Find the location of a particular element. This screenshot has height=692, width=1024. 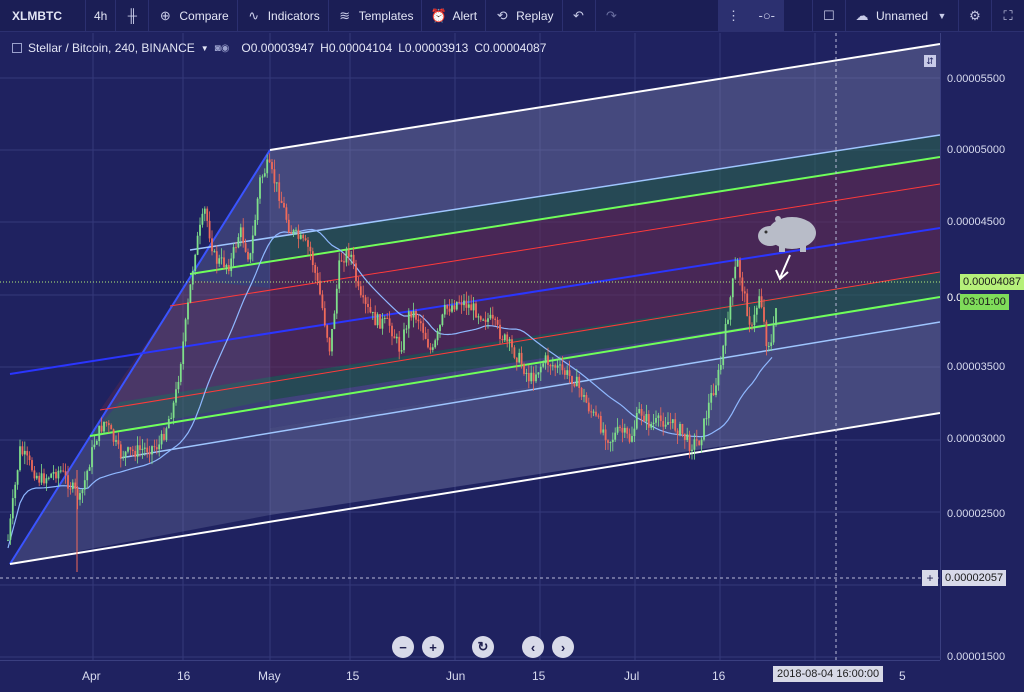

price-tick: 0.00003000 is located at coordinates (976, 439).